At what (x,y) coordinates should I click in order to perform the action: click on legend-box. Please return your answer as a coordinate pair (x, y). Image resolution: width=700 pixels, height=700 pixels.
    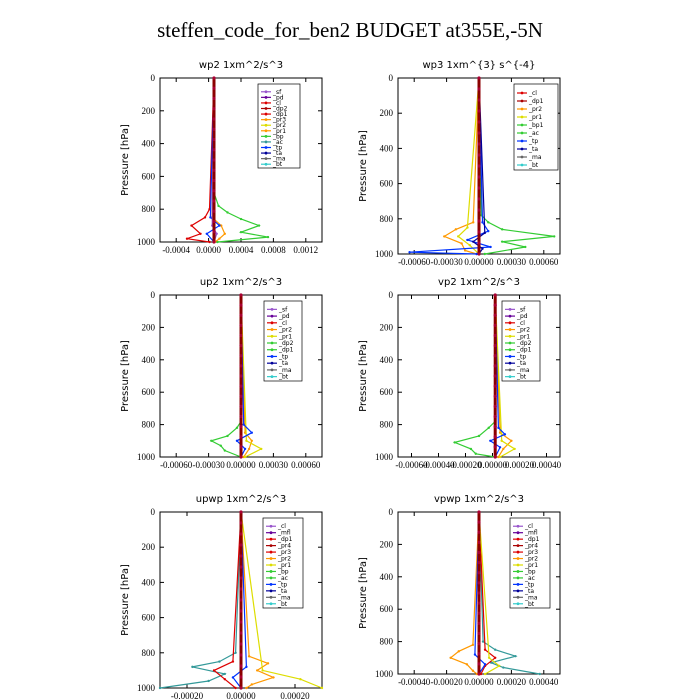
    Looking at the image, I should click on (521, 341).